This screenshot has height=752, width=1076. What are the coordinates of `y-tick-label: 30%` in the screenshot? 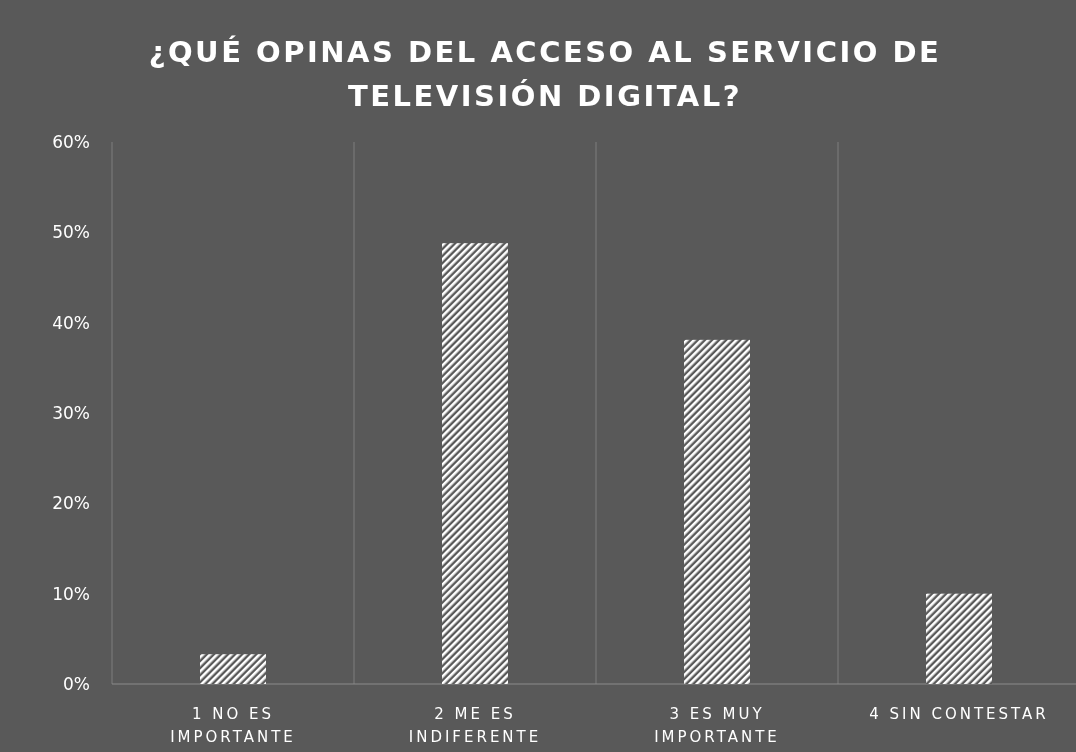 It's located at (71, 412).